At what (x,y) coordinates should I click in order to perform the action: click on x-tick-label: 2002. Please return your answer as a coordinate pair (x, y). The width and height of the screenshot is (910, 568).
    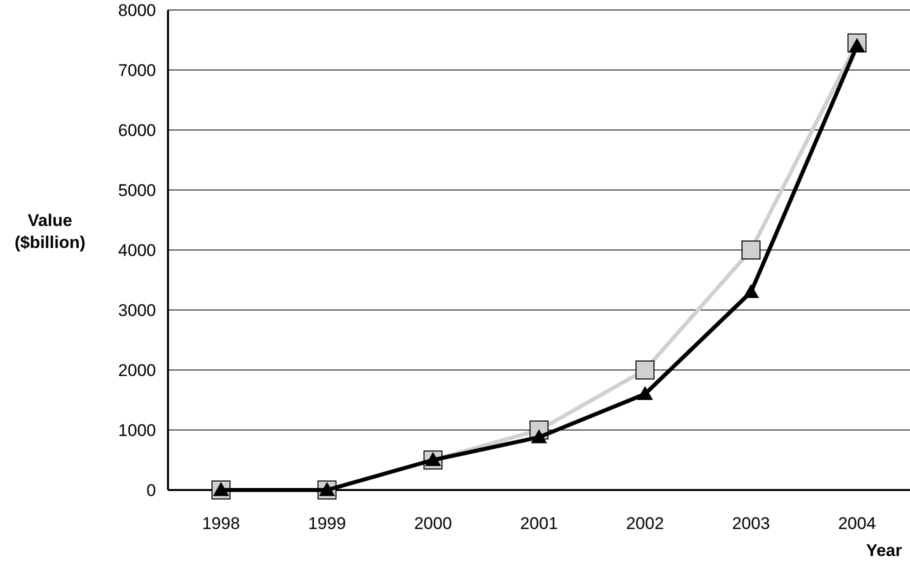
    Looking at the image, I should click on (645, 523).